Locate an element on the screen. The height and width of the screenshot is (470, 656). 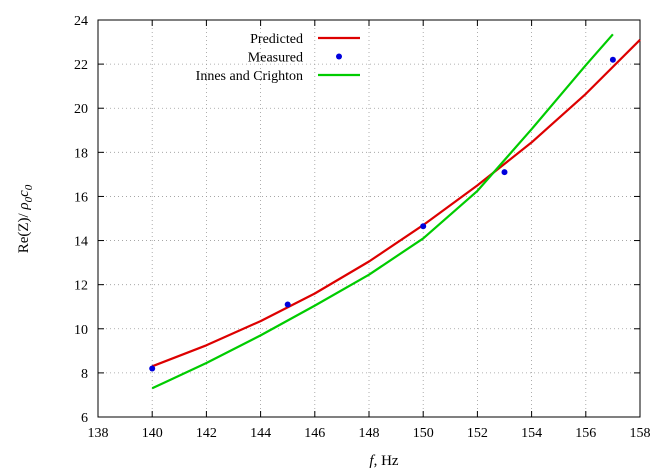
x-tick-label: 146 is located at coordinates (314, 433).